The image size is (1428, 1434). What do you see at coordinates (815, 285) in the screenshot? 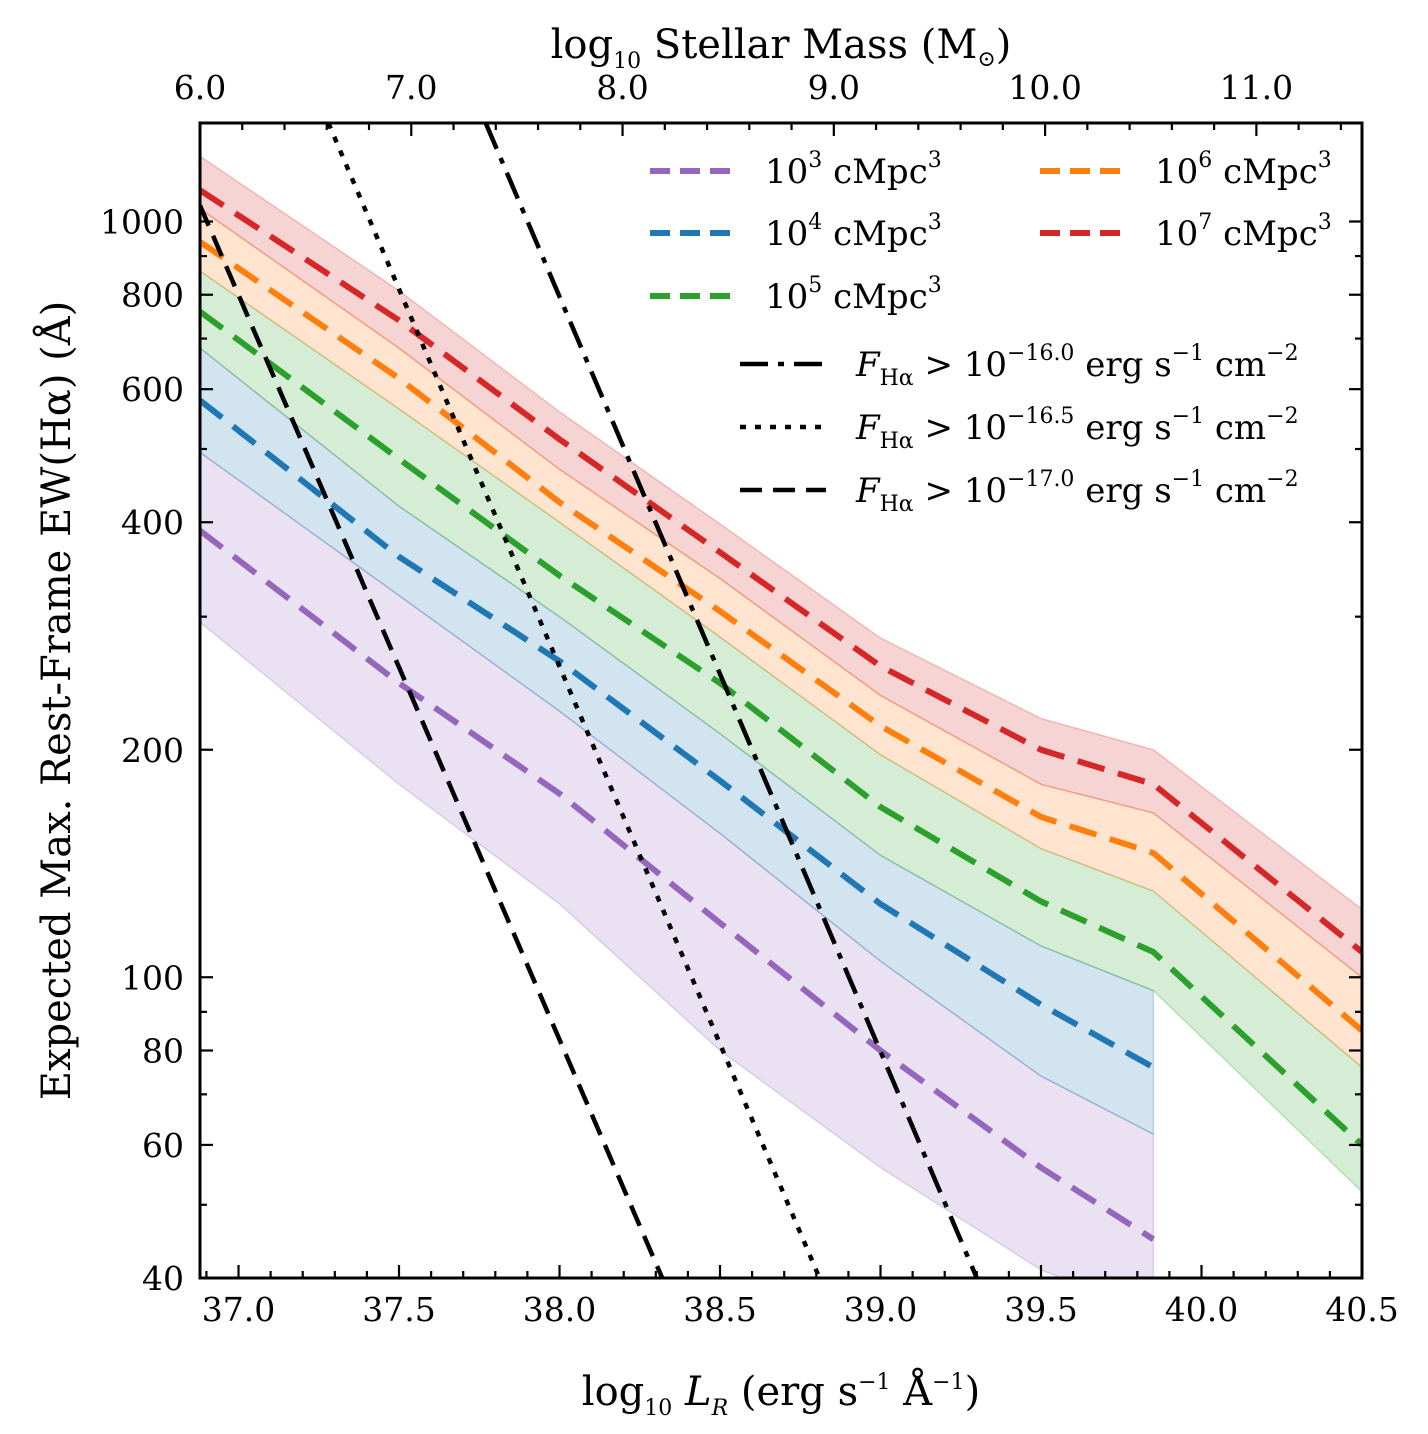
I see `text-part: 5` at bounding box center [815, 285].